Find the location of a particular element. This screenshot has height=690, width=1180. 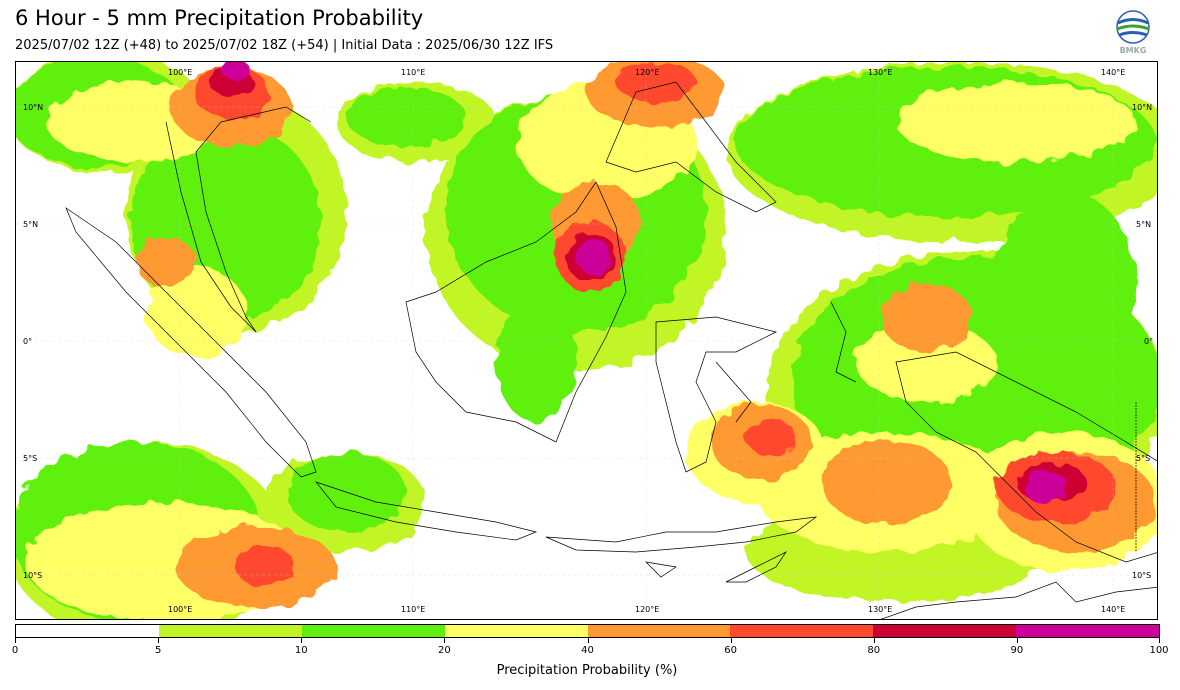

colorbar-tick-label: 0 is located at coordinates (15, 650).